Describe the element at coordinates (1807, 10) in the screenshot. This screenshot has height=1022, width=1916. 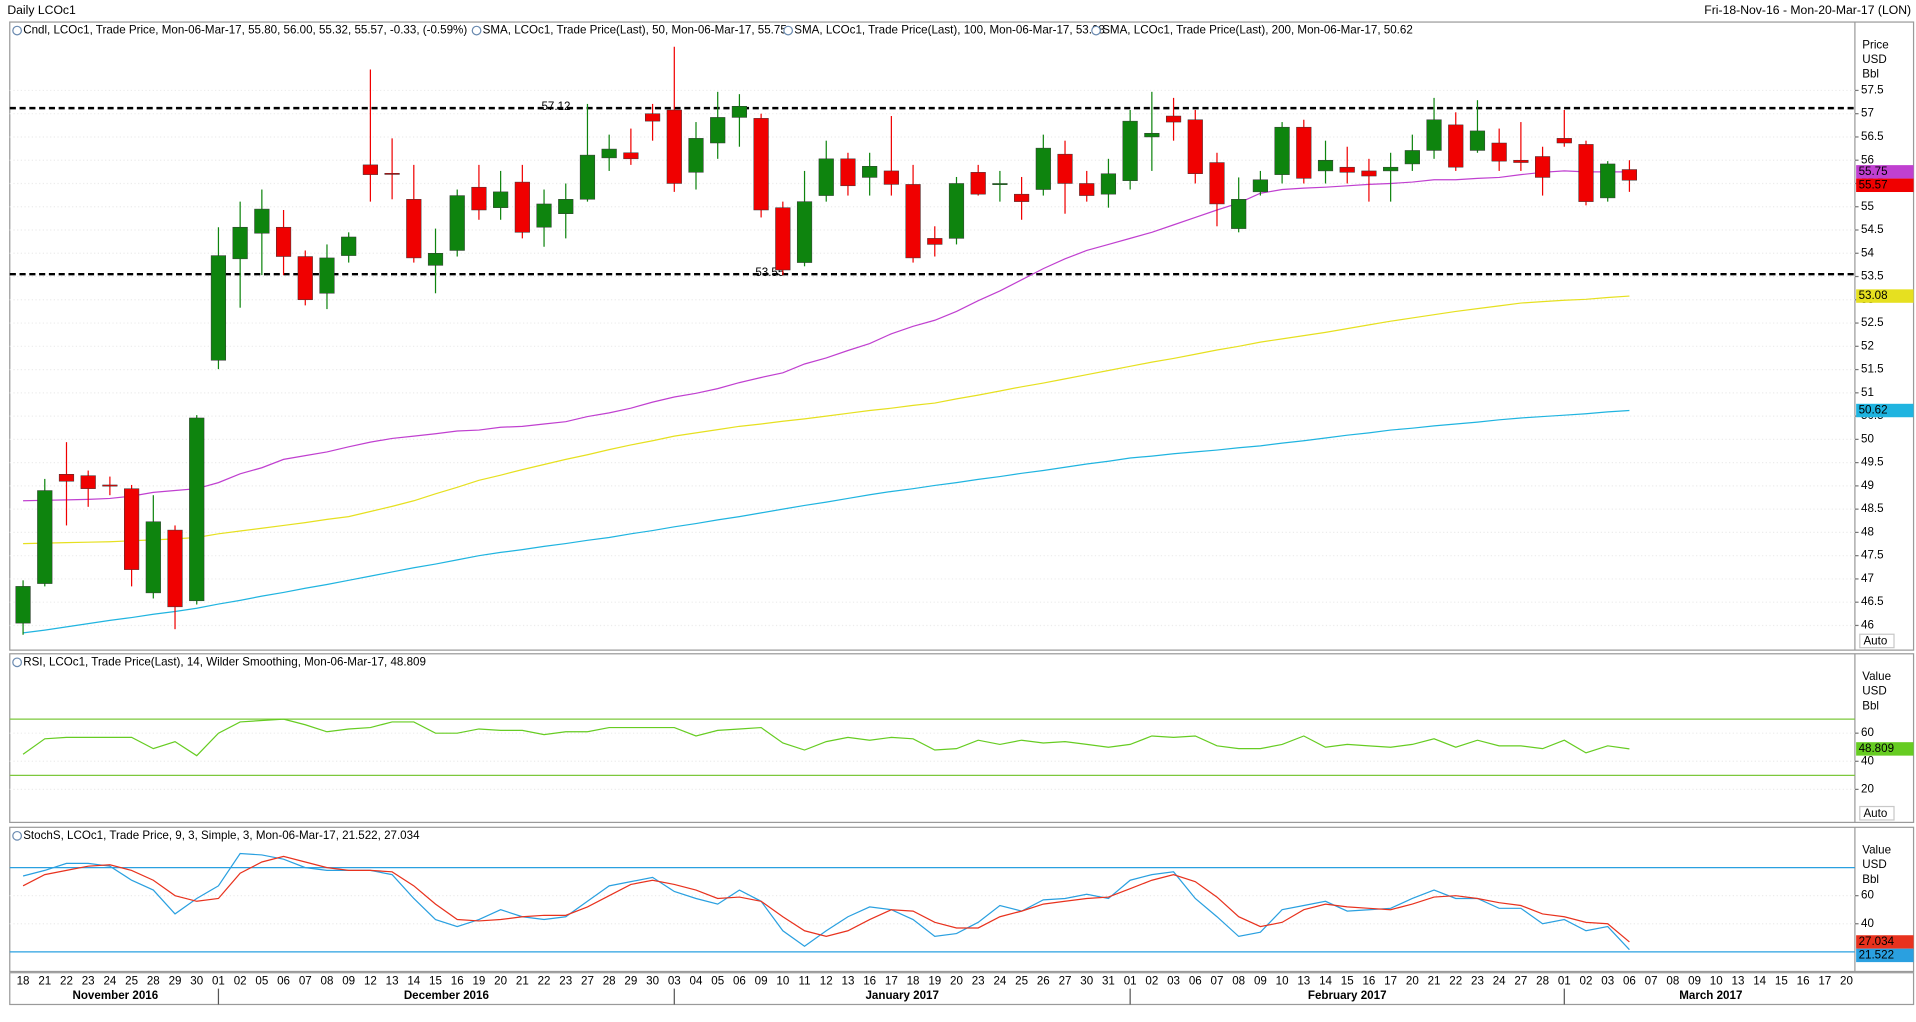
I see `date-range: Fri-18-Nov-16 - Mon-20-Mar-17 (LON)` at that location.